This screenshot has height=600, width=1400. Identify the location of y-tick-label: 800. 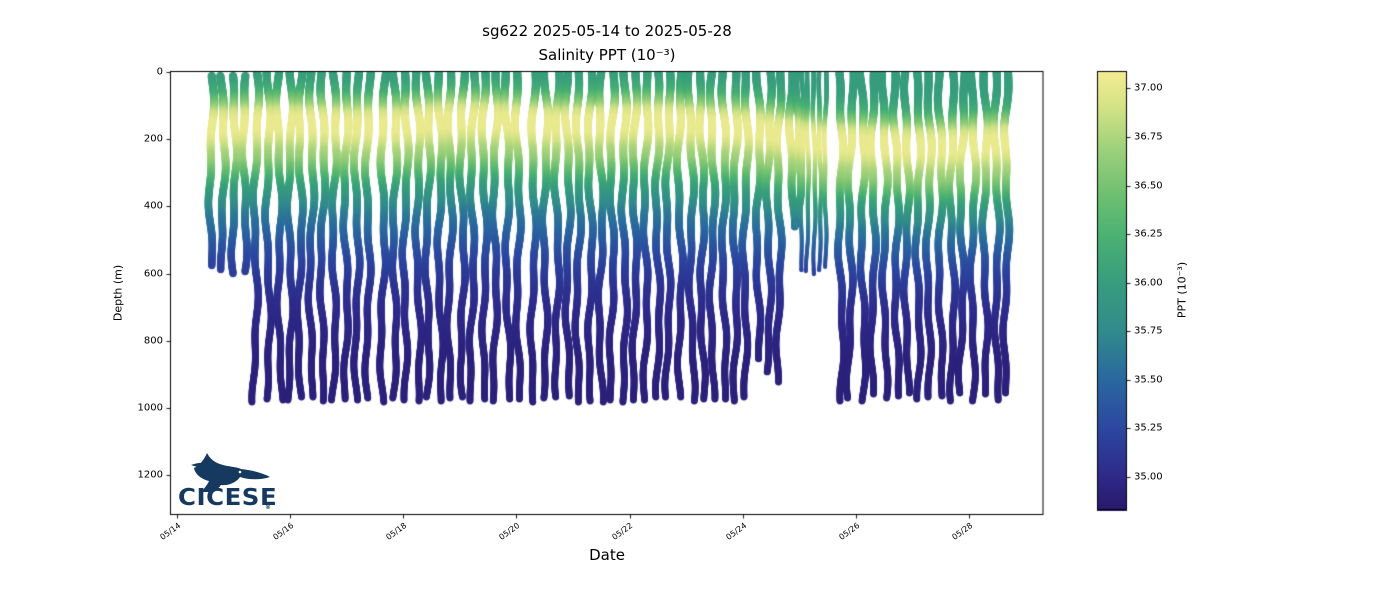
(153, 341).